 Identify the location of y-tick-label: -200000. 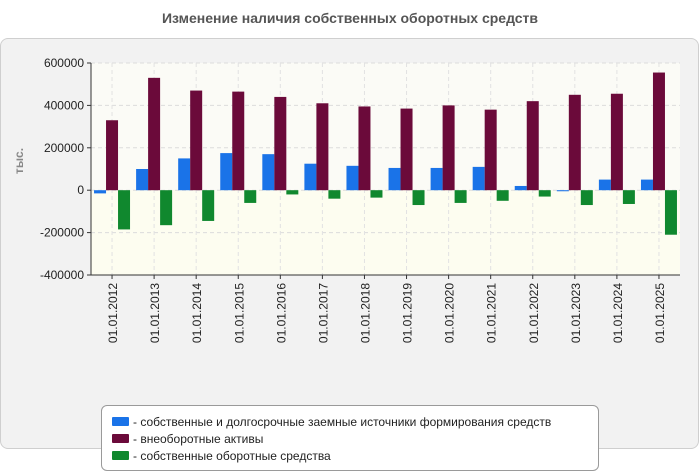
(62, 233).